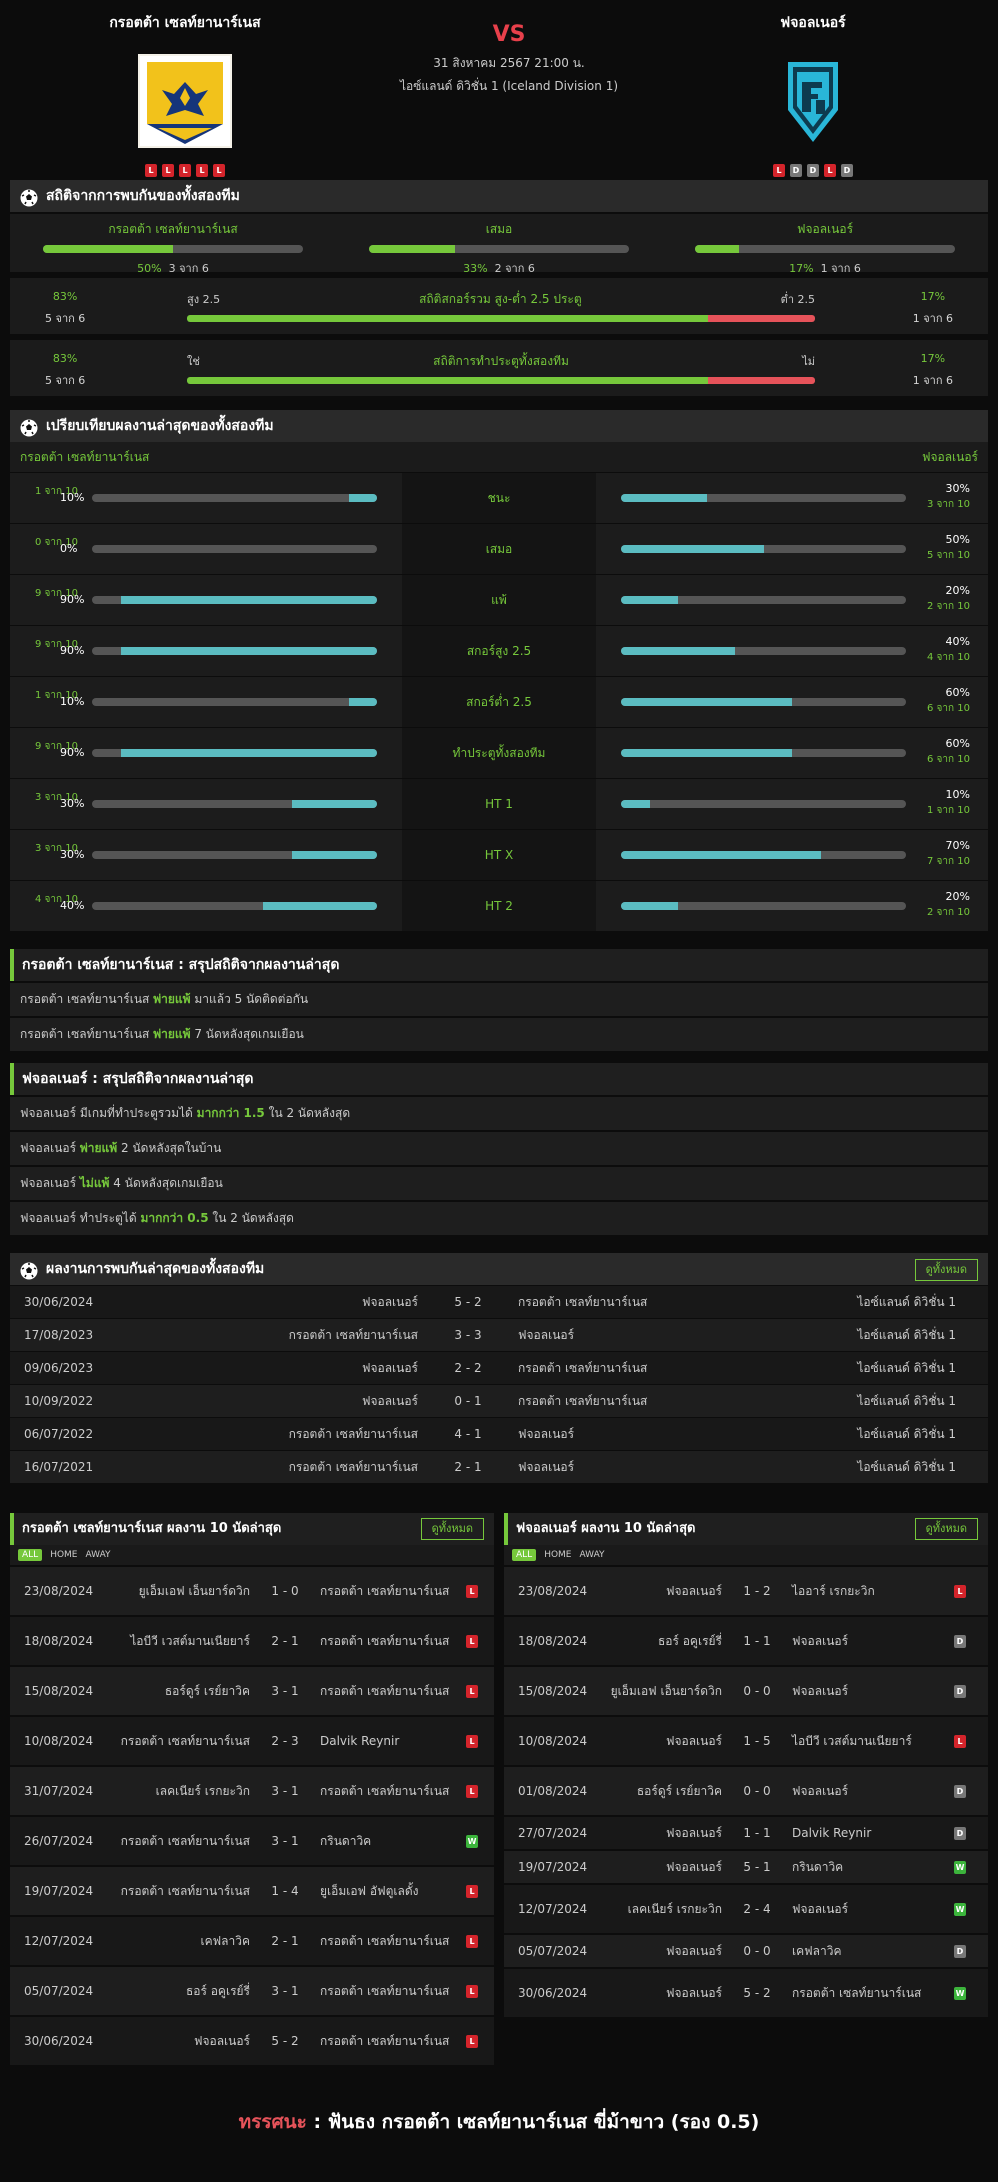 This screenshot has height=2182, width=998. Describe the element at coordinates (757, 1691) in the screenshot. I see `score: 0 - 0` at that location.